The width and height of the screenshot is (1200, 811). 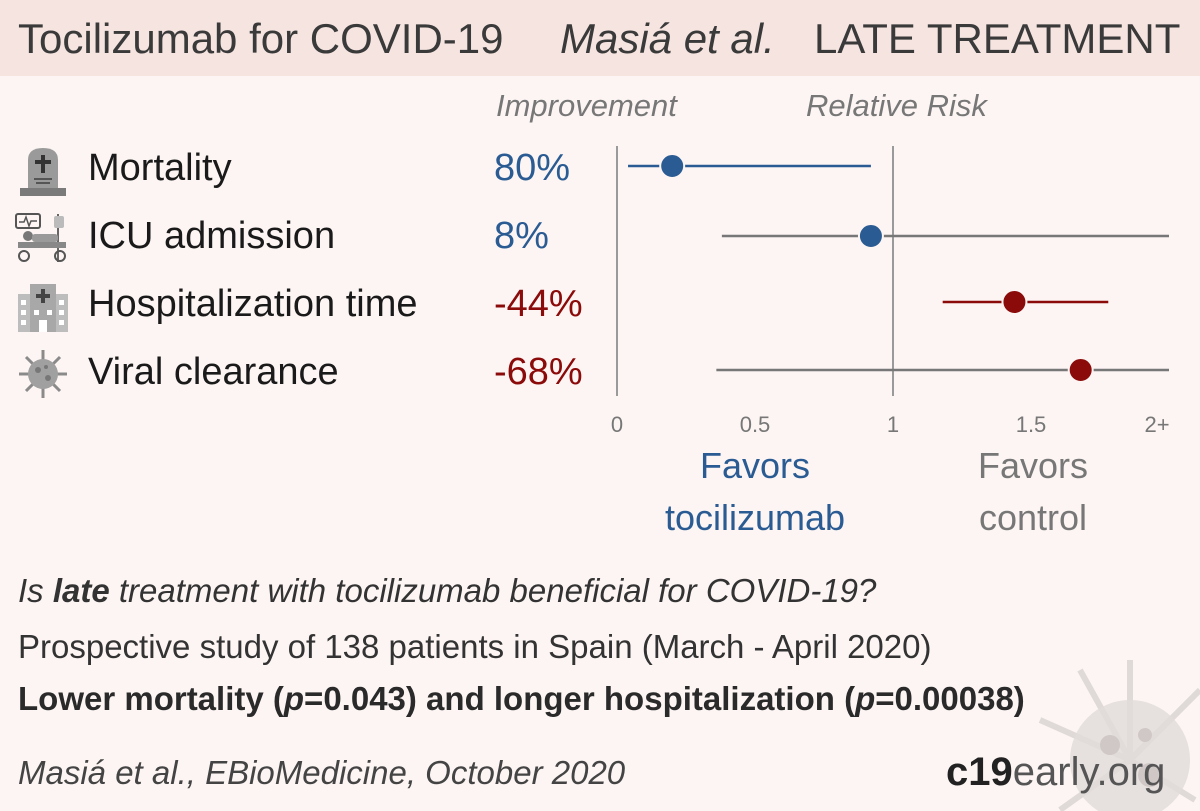 What do you see at coordinates (755, 517) in the screenshot?
I see `favors-treatment-line2: tocilizumab` at bounding box center [755, 517].